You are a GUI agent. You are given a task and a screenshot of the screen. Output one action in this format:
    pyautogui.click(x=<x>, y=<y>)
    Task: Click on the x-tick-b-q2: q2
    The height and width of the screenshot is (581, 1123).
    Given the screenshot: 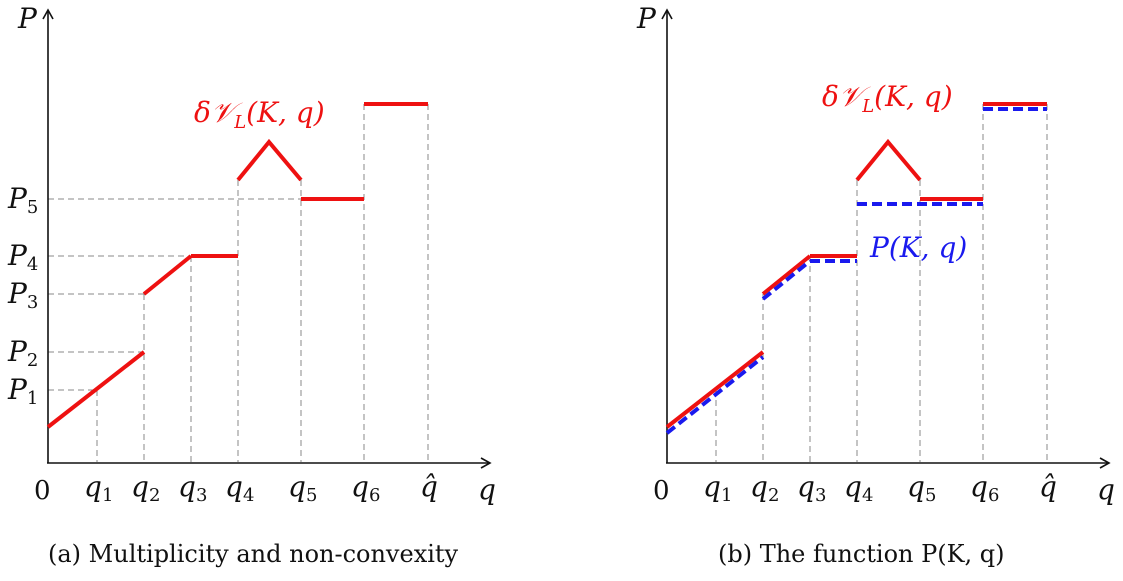 What is the action you would take?
    pyautogui.click(x=764, y=488)
    